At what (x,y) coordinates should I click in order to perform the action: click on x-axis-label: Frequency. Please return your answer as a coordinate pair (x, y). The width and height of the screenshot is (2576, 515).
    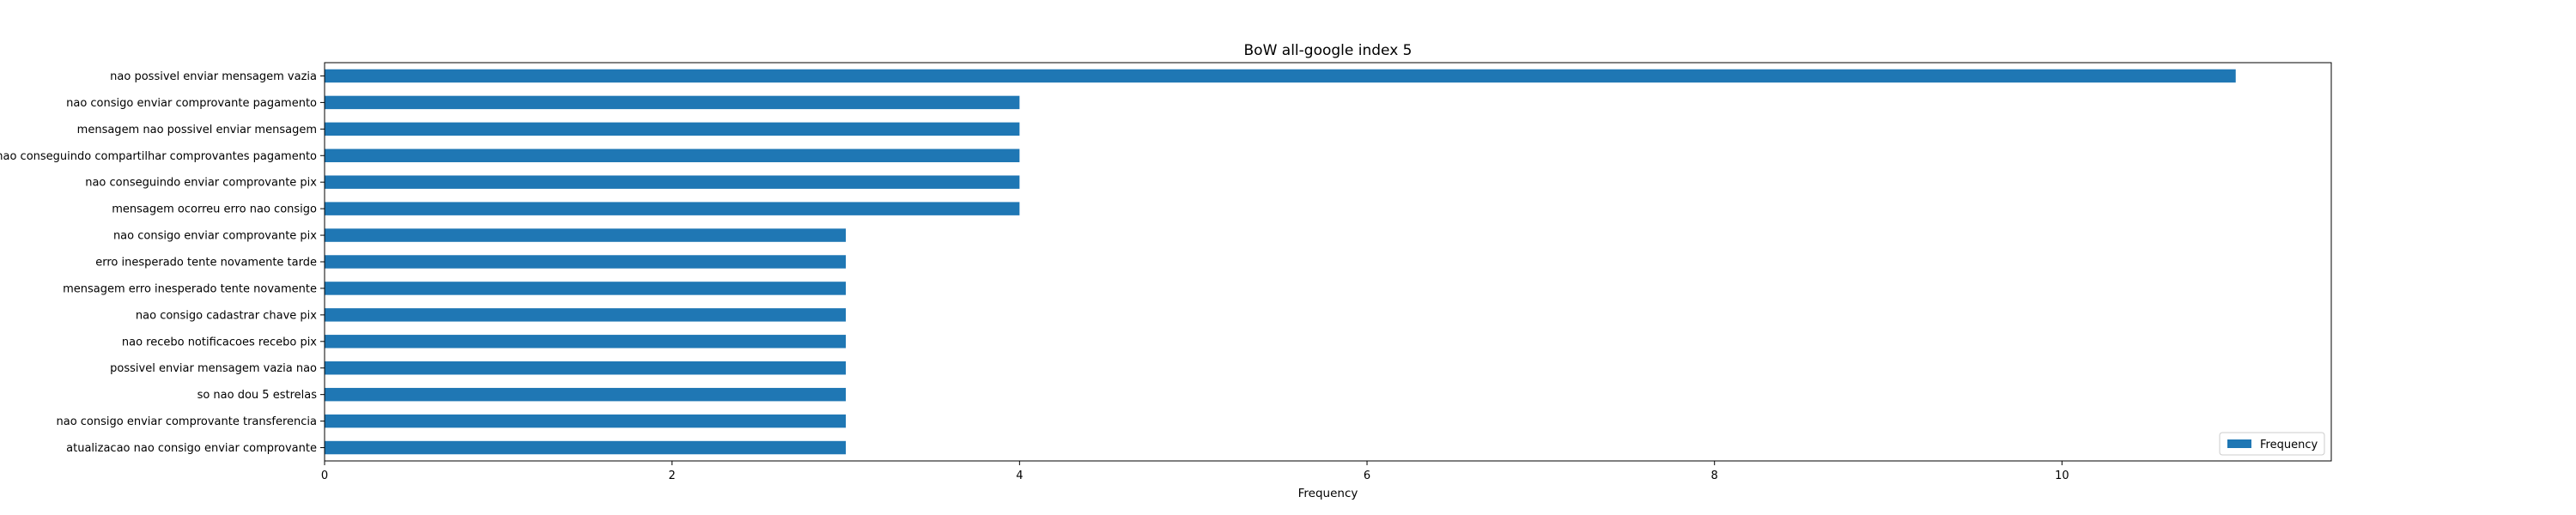
    Looking at the image, I should click on (1328, 493).